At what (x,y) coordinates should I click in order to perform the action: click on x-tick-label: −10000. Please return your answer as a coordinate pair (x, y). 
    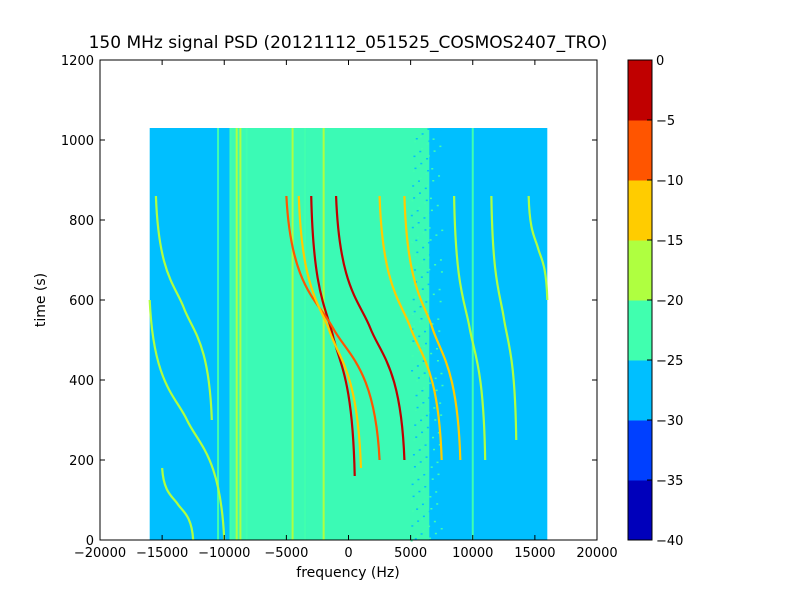
    Looking at the image, I should click on (224, 553).